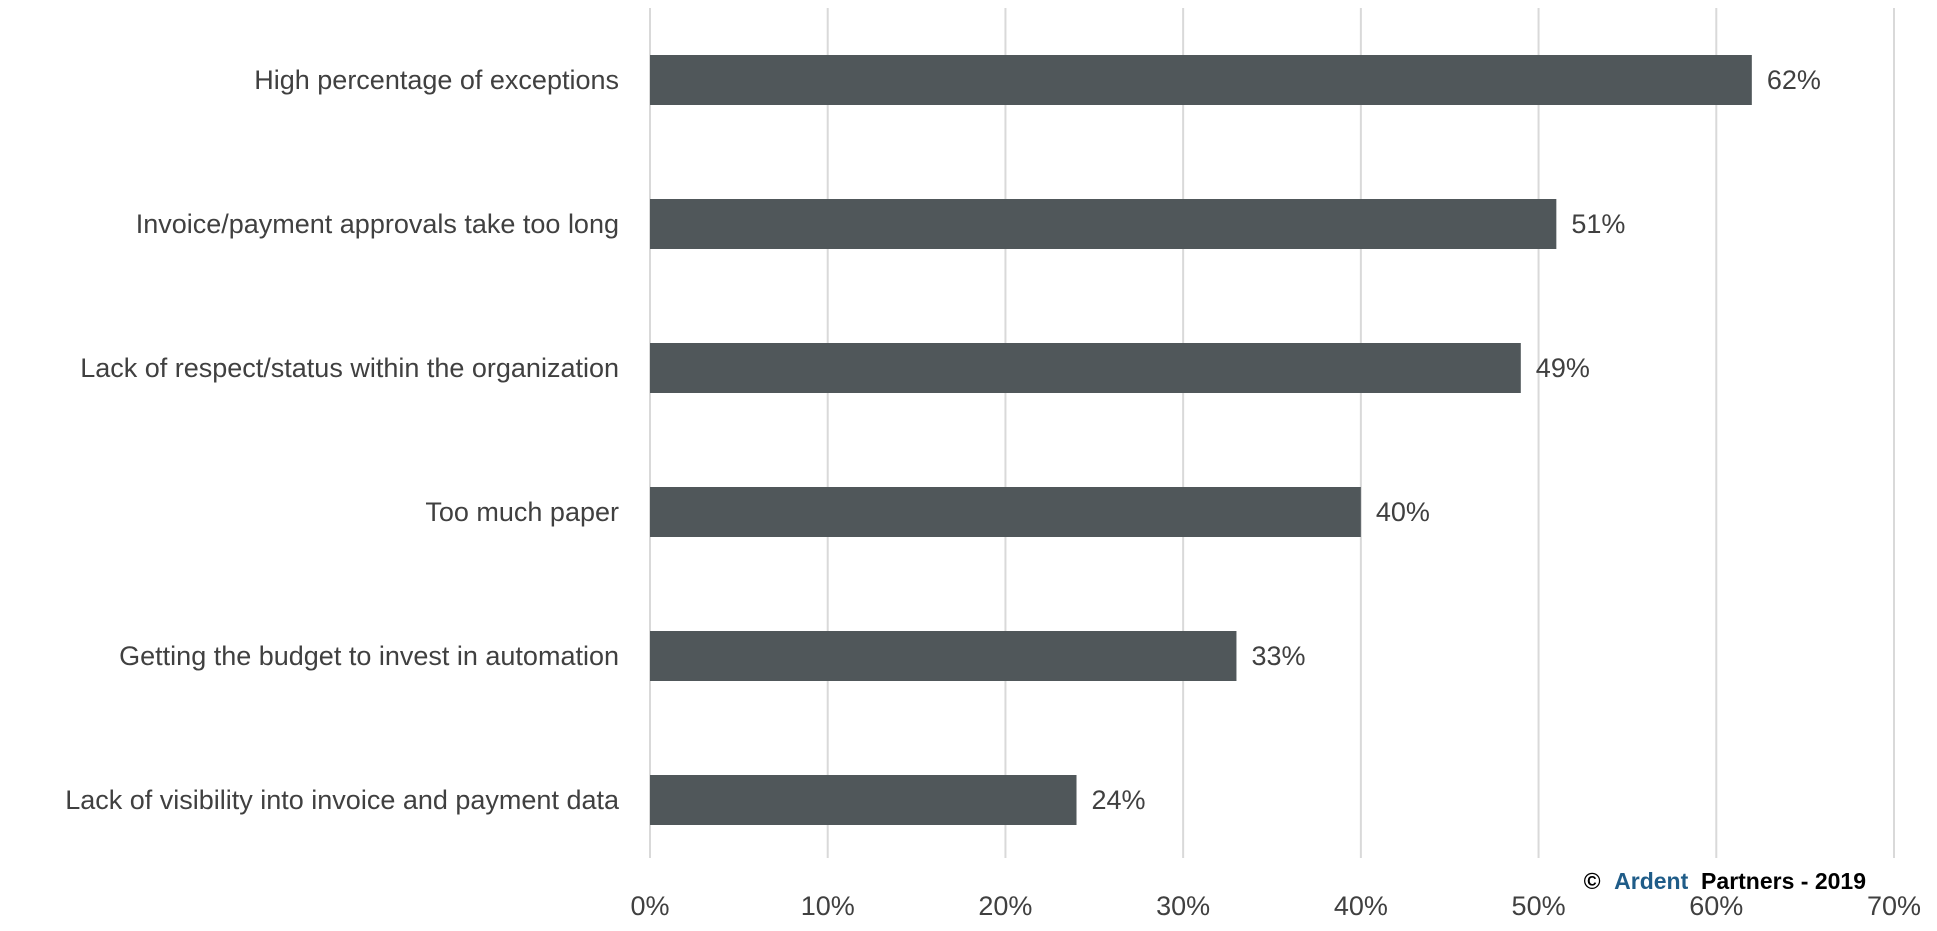 Image resolution: width=1937 pixels, height=931 pixels. Describe the element at coordinates (522, 512) in the screenshot. I see `category-label: Too much paper` at that location.